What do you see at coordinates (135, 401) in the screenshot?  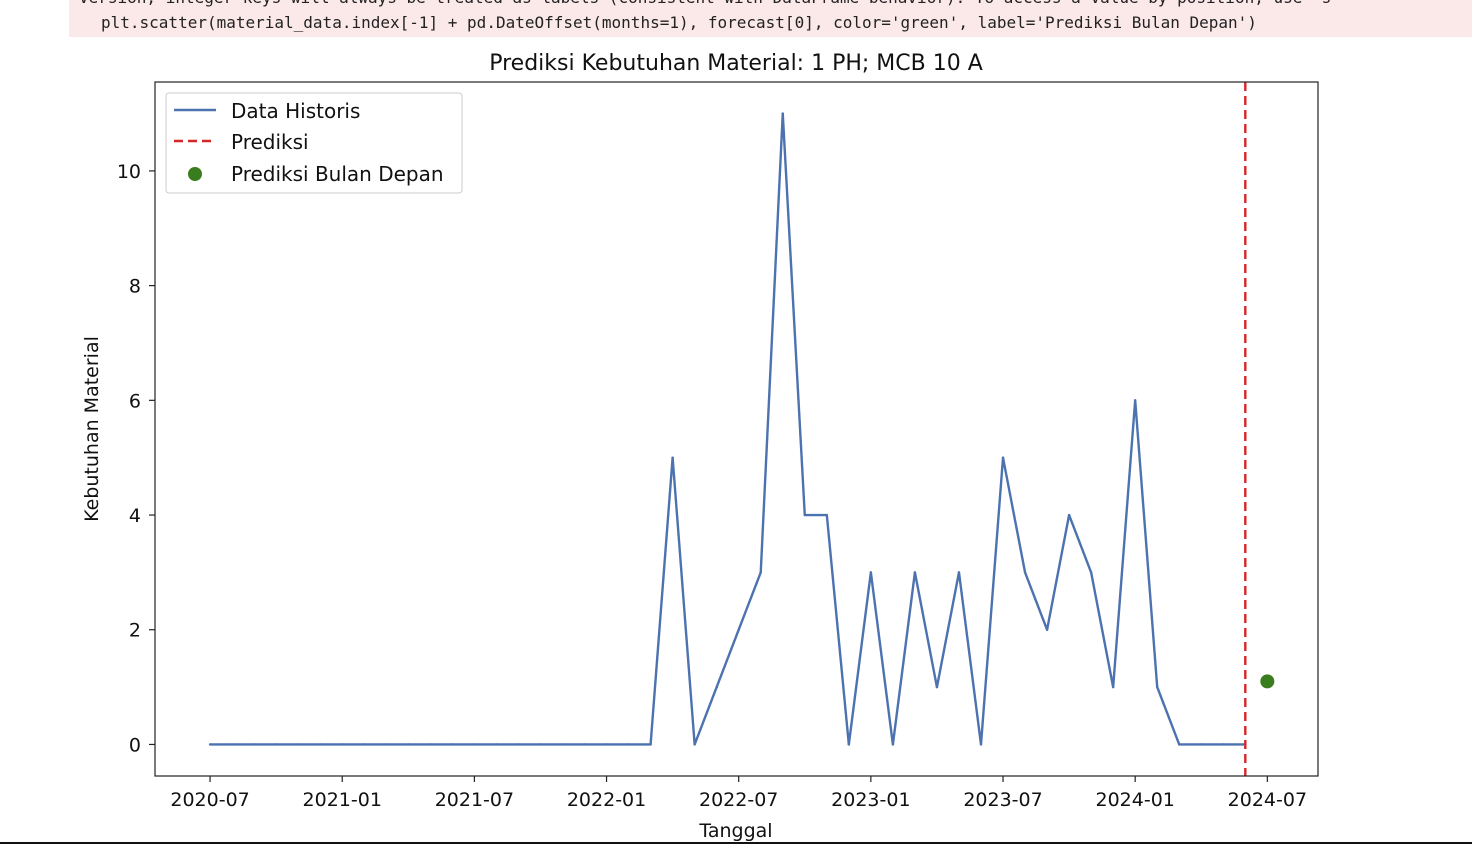 I see `y-tick-label: 6` at bounding box center [135, 401].